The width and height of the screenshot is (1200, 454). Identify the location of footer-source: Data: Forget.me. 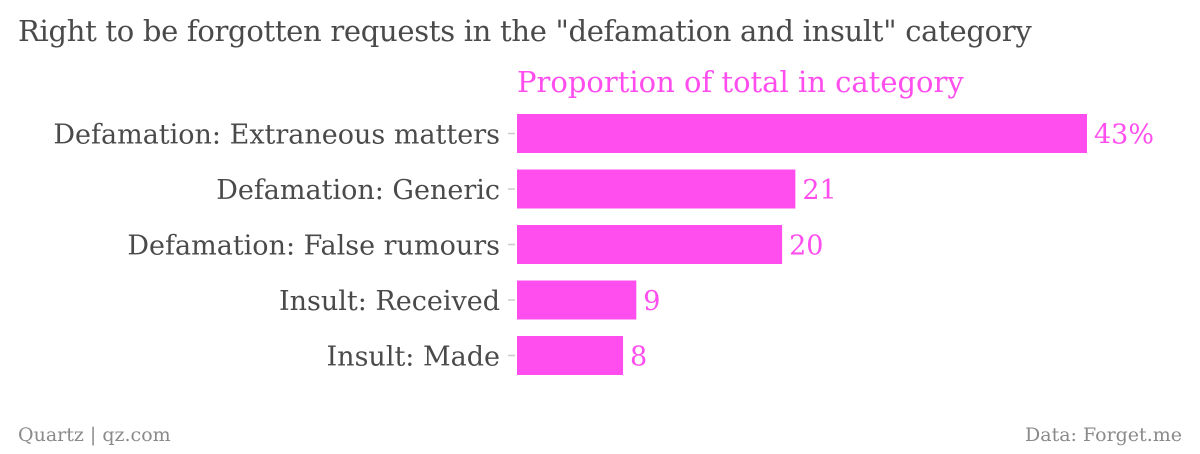
(1103, 435).